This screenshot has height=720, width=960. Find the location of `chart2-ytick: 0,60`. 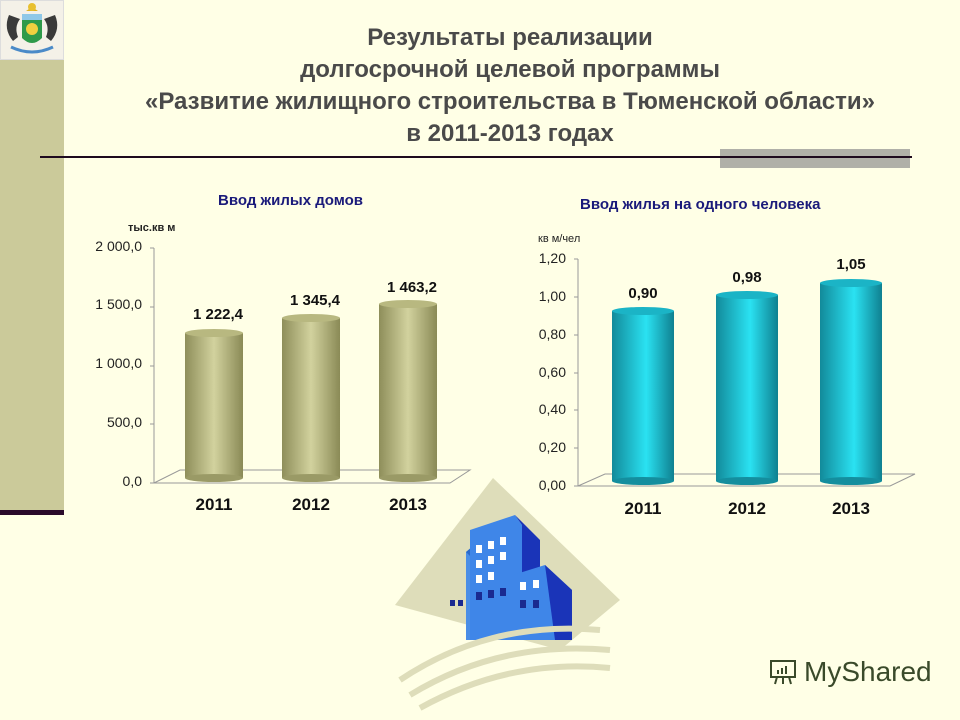

chart2-ytick: 0,60 is located at coordinates (552, 372).